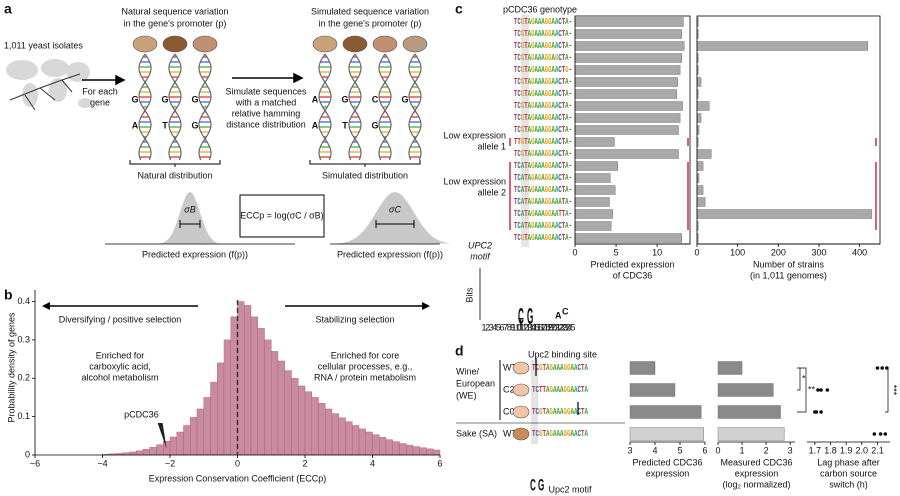 The height and width of the screenshot is (496, 900). I want to click on position-label: 1, so click(483, 327).